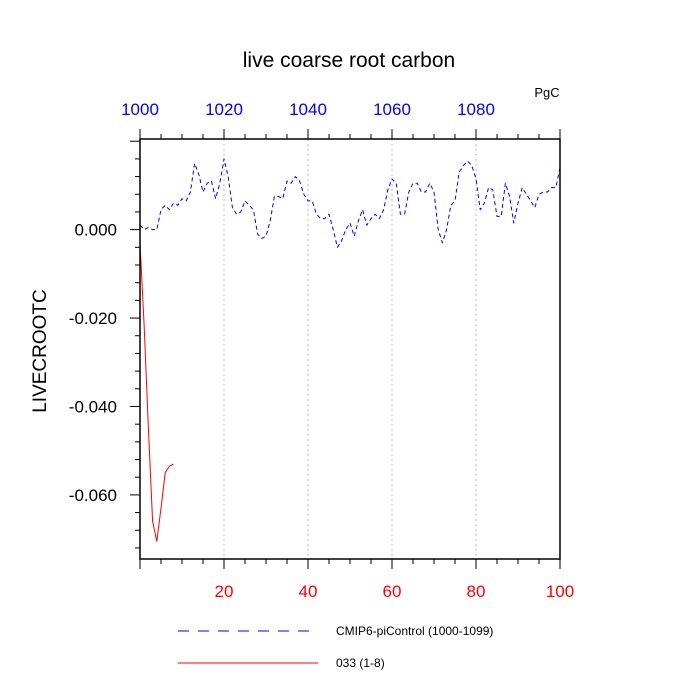 Image resolution: width=700 pixels, height=700 pixels. What do you see at coordinates (476, 591) in the screenshot?
I see `x-bottom-tick-label: 80` at bounding box center [476, 591].